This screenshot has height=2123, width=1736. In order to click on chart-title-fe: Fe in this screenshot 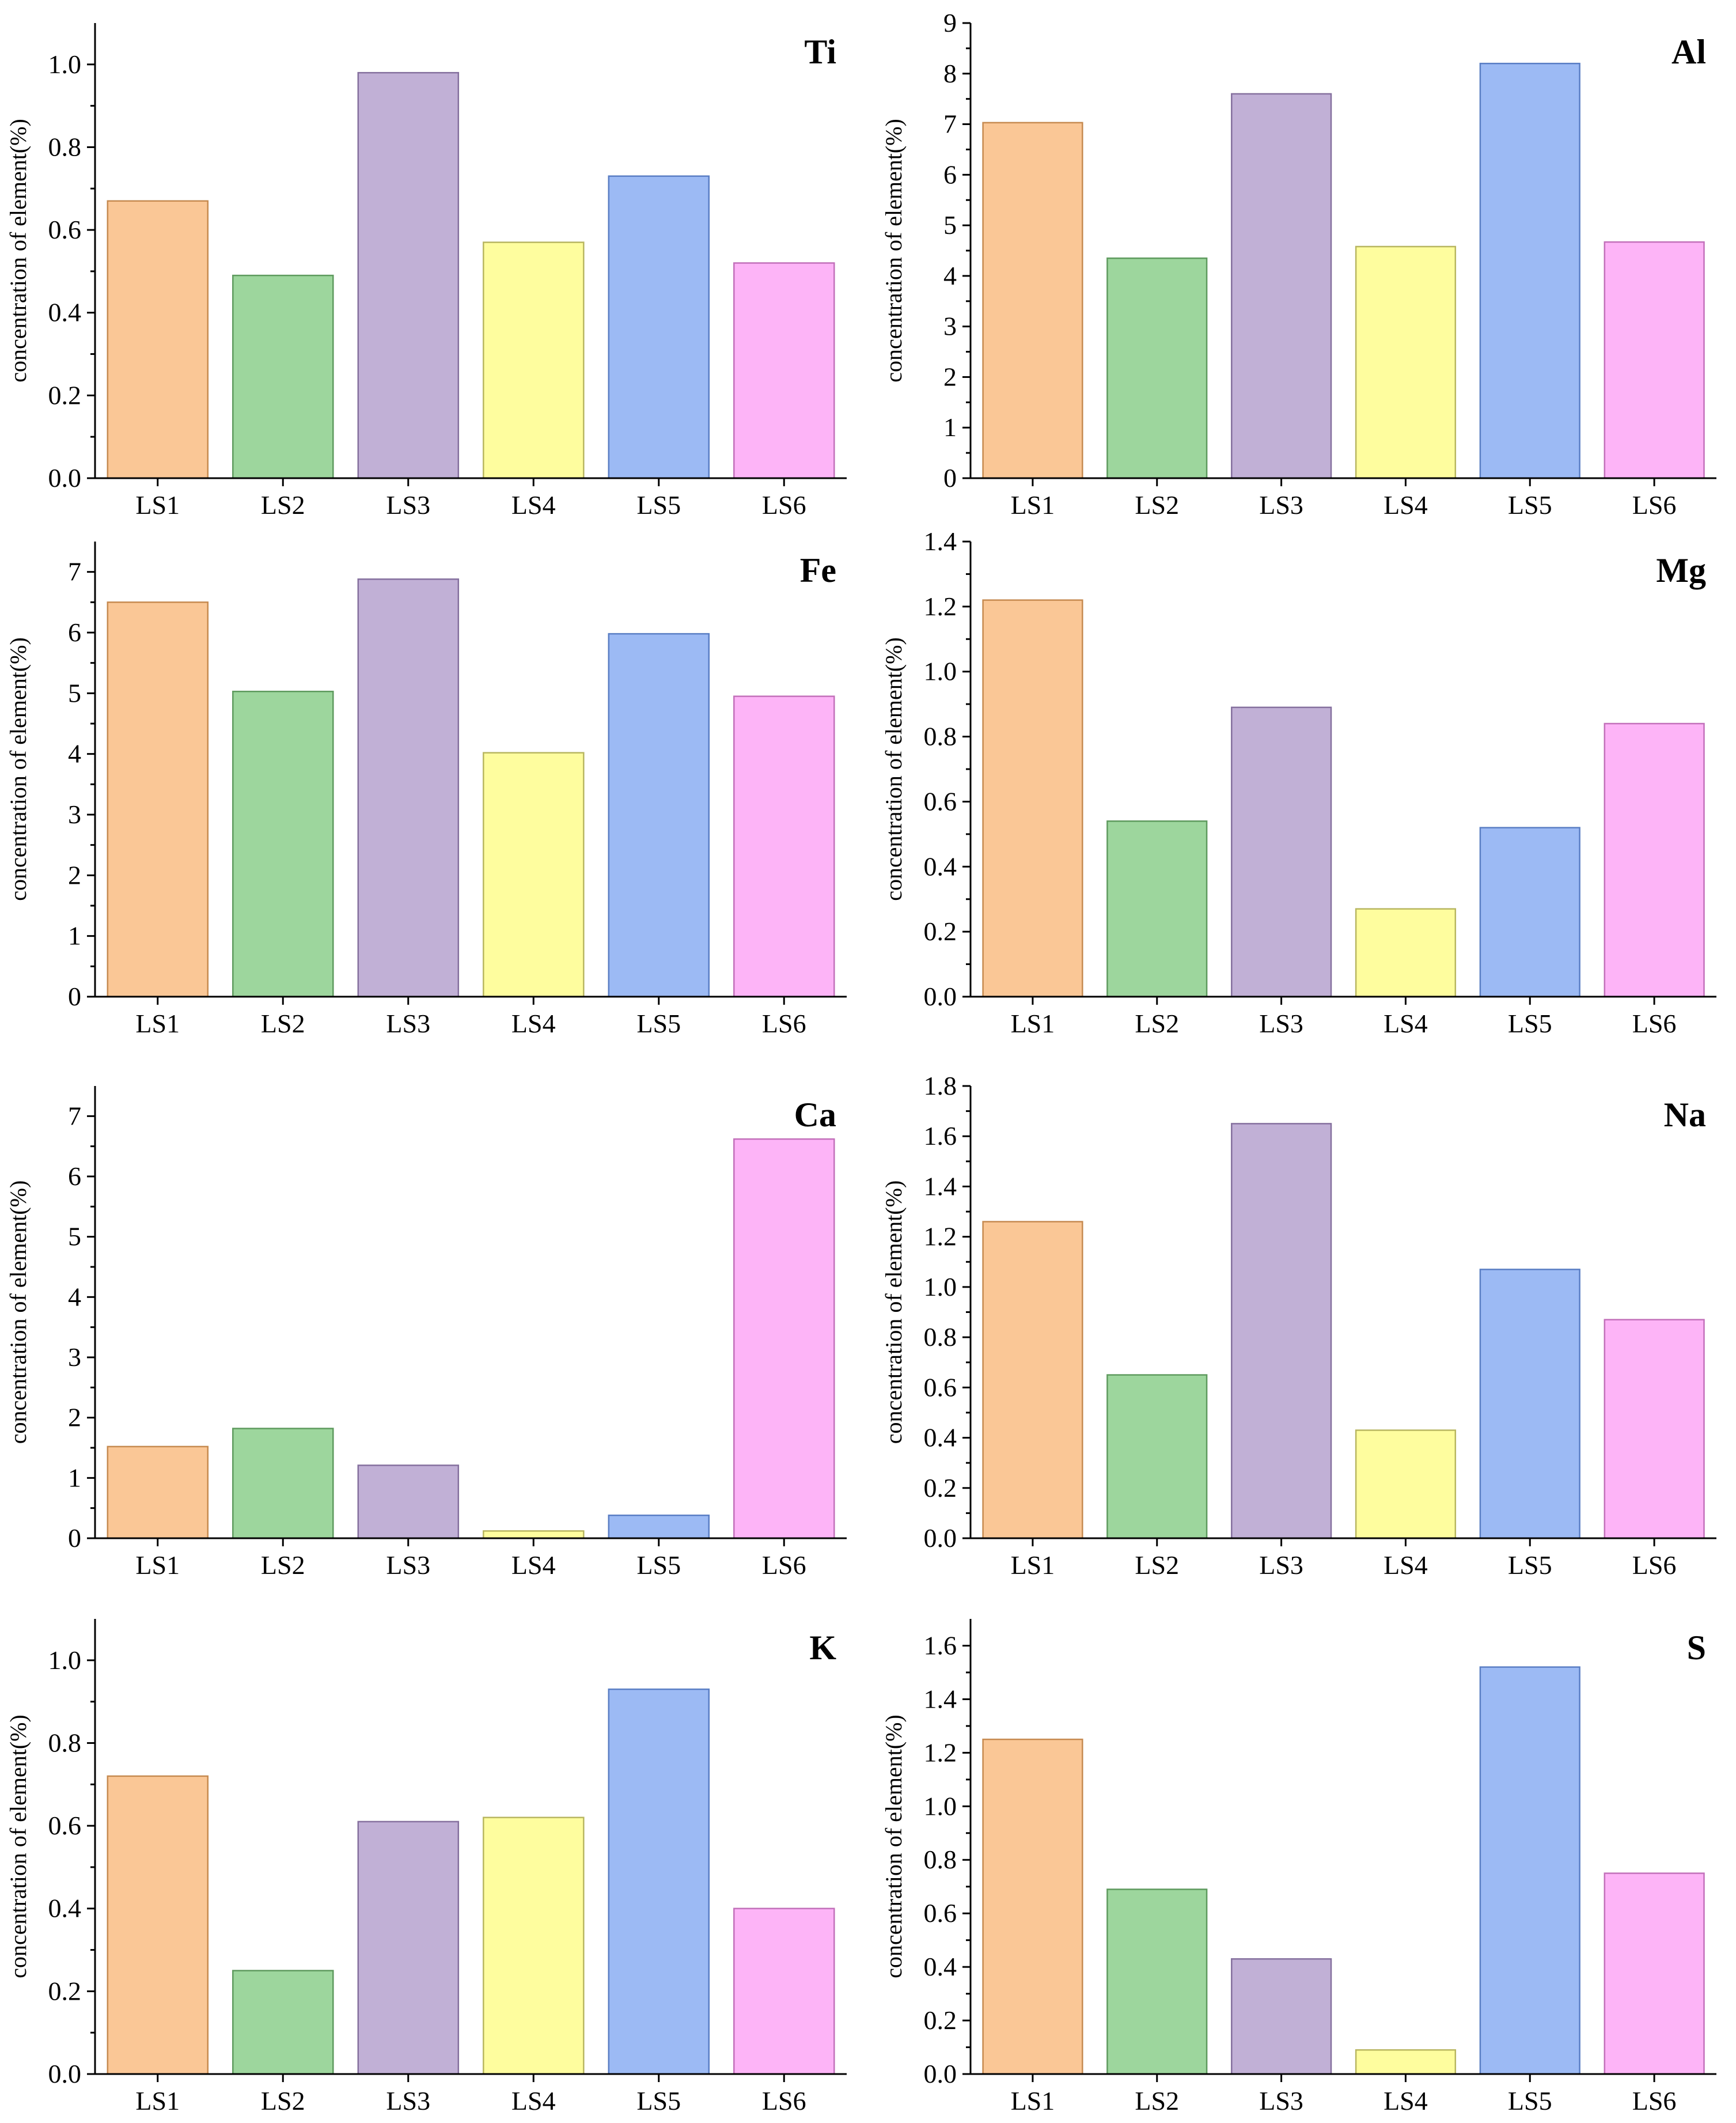, I will do `click(818, 570)`.